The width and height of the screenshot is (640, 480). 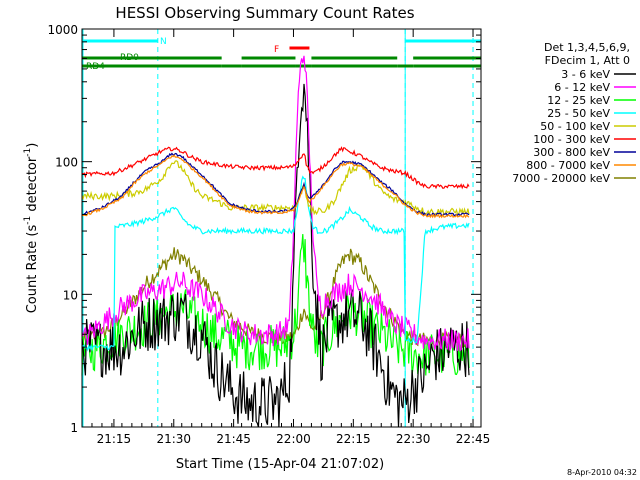 What do you see at coordinates (353, 439) in the screenshot?
I see `x-tick-label: 22:15` at bounding box center [353, 439].